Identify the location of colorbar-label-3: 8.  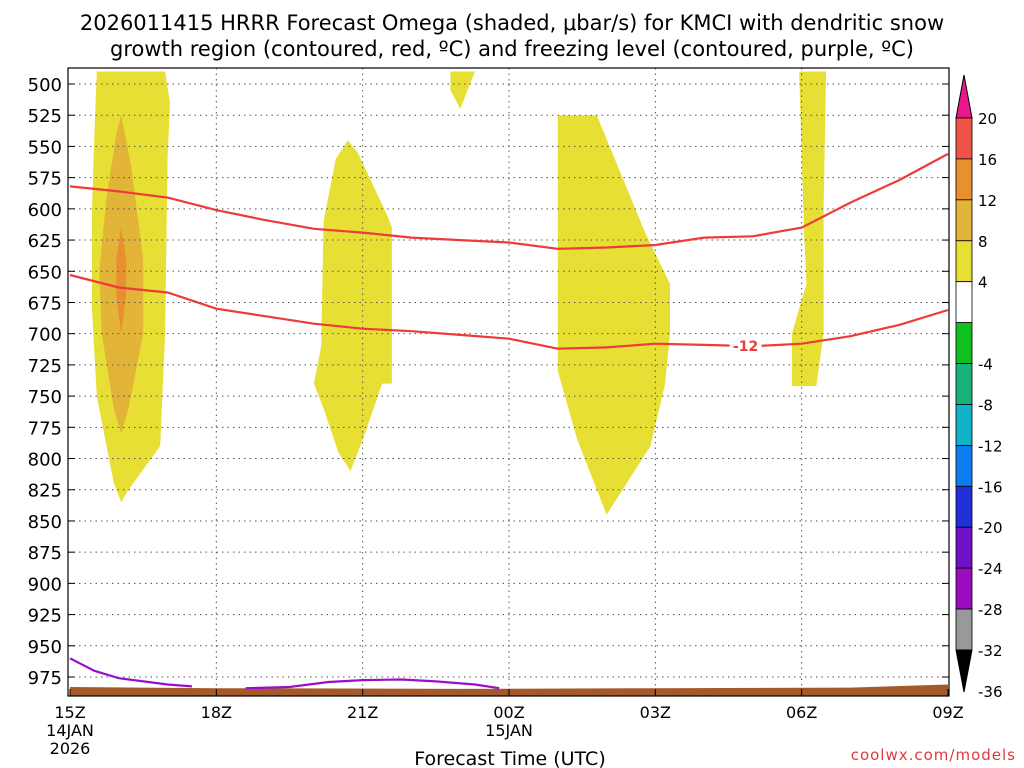
(983, 242).